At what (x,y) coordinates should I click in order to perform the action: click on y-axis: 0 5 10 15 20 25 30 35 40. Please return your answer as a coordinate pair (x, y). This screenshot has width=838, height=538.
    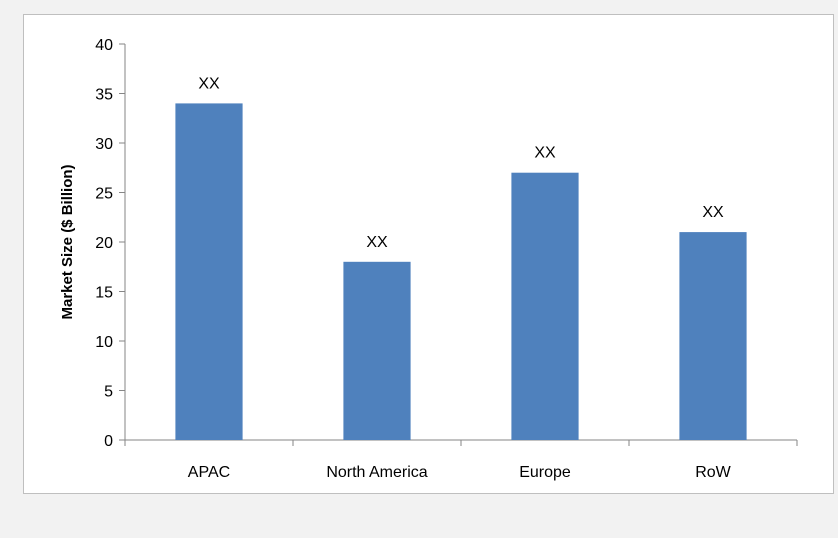
    Looking at the image, I should click on (110, 243).